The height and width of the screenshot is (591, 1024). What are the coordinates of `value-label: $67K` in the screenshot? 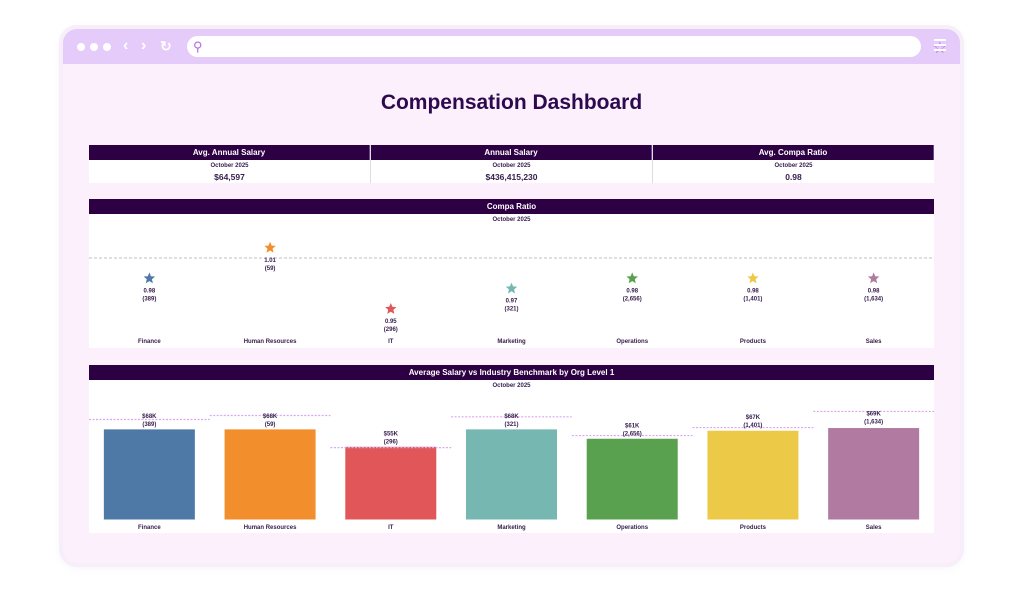 It's located at (753, 418).